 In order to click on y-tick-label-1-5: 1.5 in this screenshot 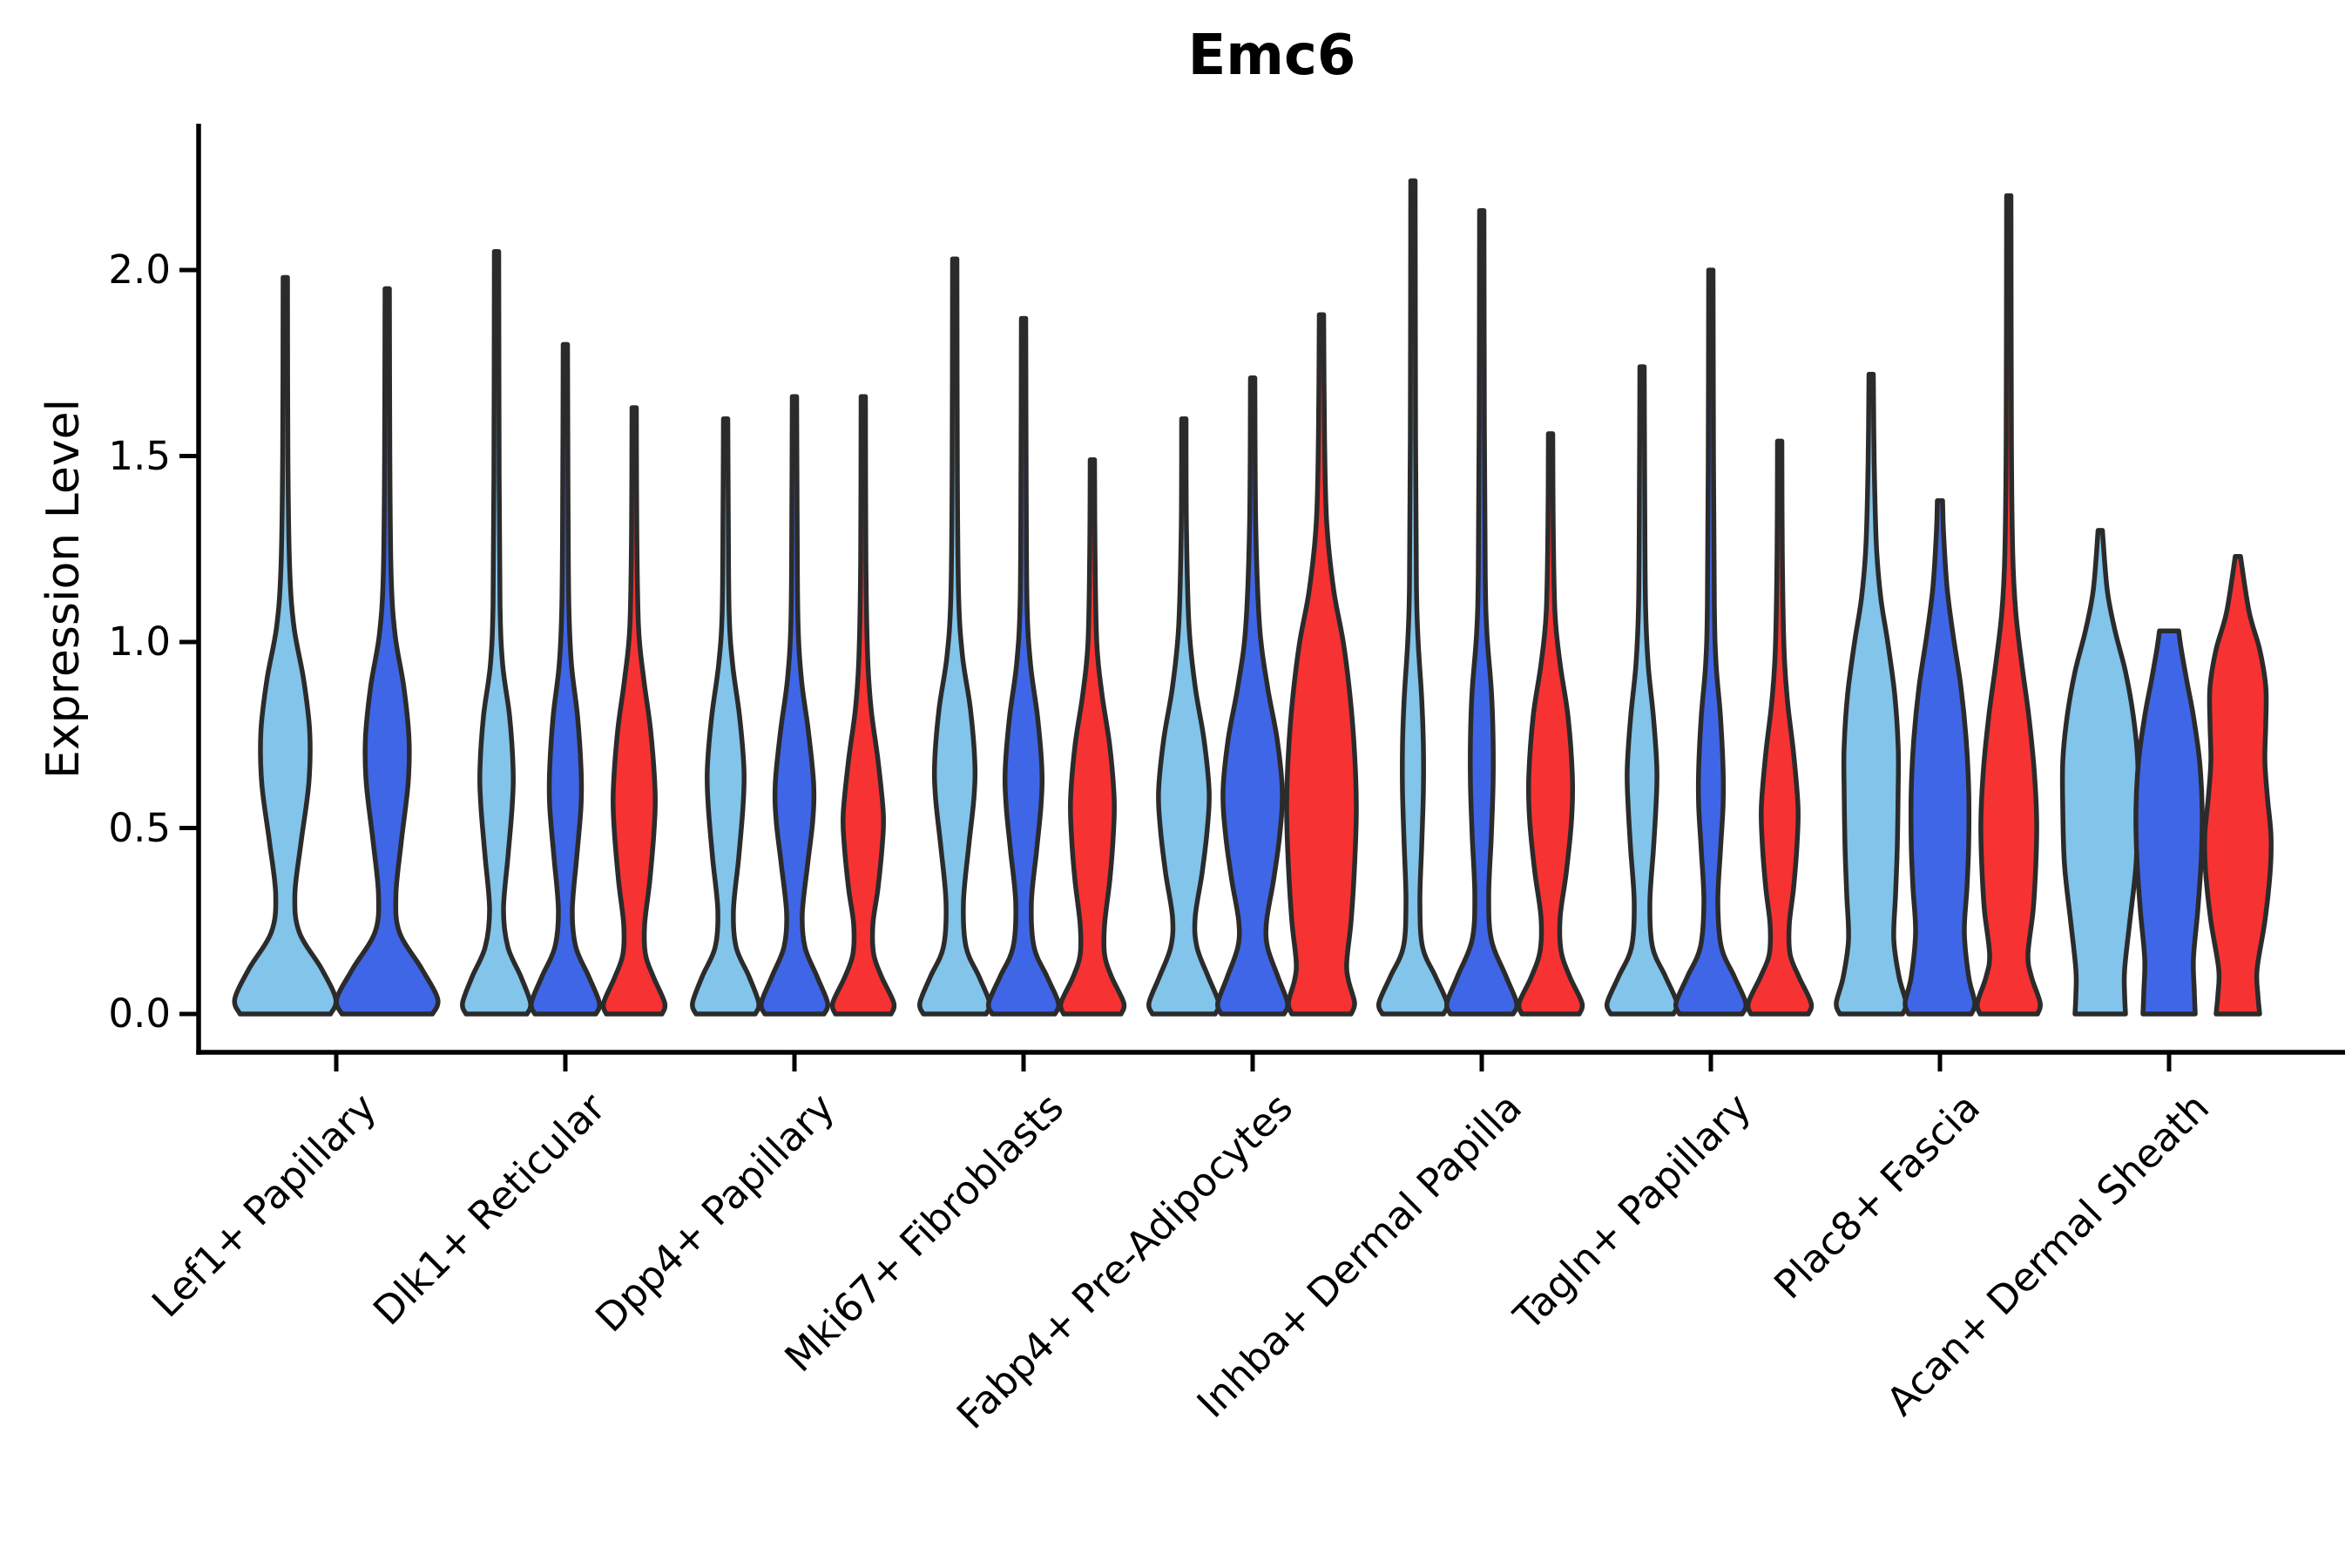, I will do `click(139, 456)`.